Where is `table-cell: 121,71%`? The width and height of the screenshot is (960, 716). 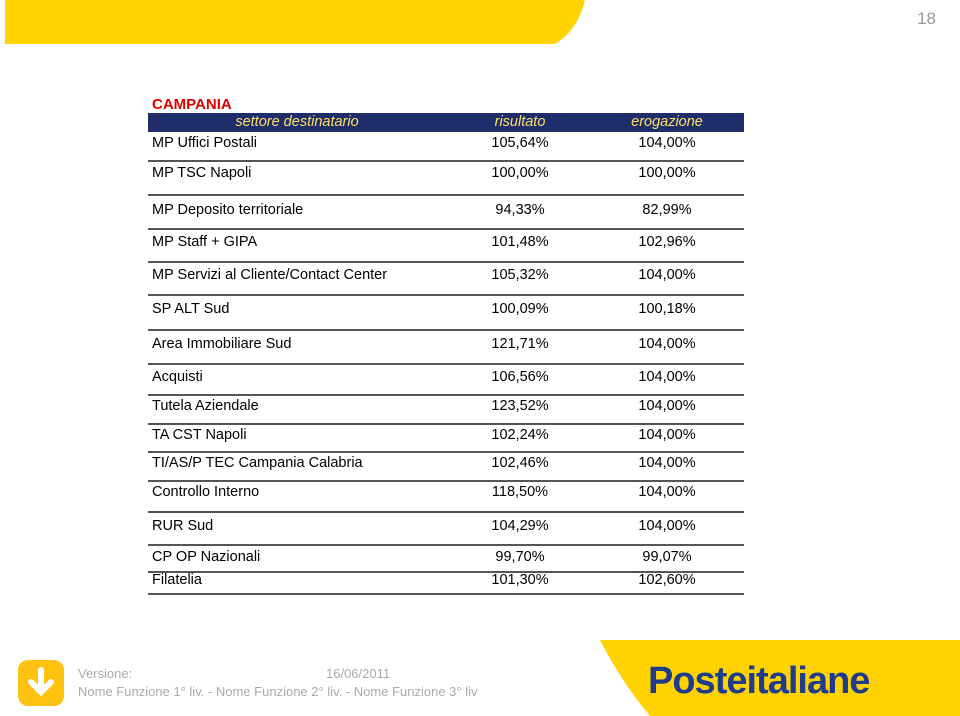
table-cell: 121,71% is located at coordinates (520, 344).